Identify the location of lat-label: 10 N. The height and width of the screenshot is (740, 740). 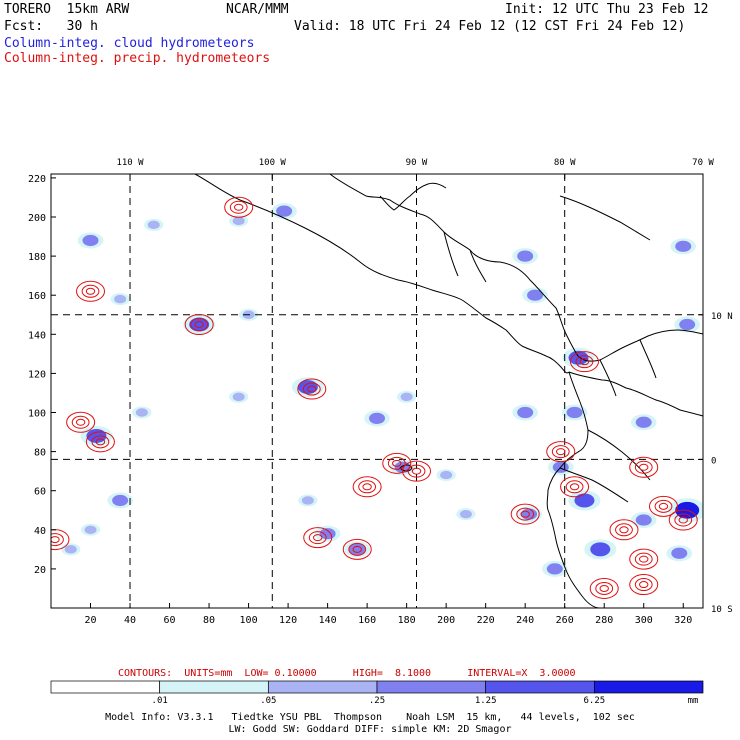
(722, 317).